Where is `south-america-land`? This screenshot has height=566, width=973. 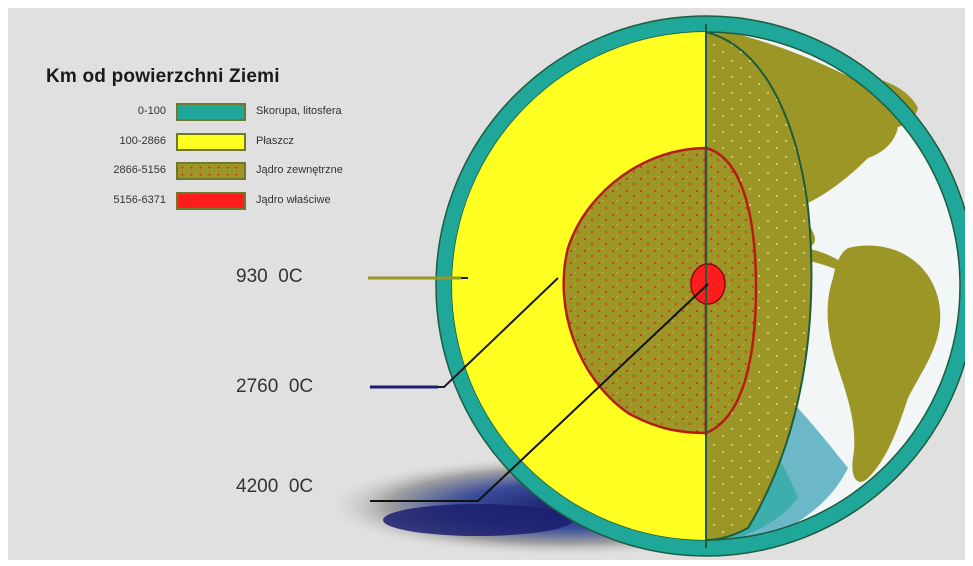 south-america-land is located at coordinates (884, 363).